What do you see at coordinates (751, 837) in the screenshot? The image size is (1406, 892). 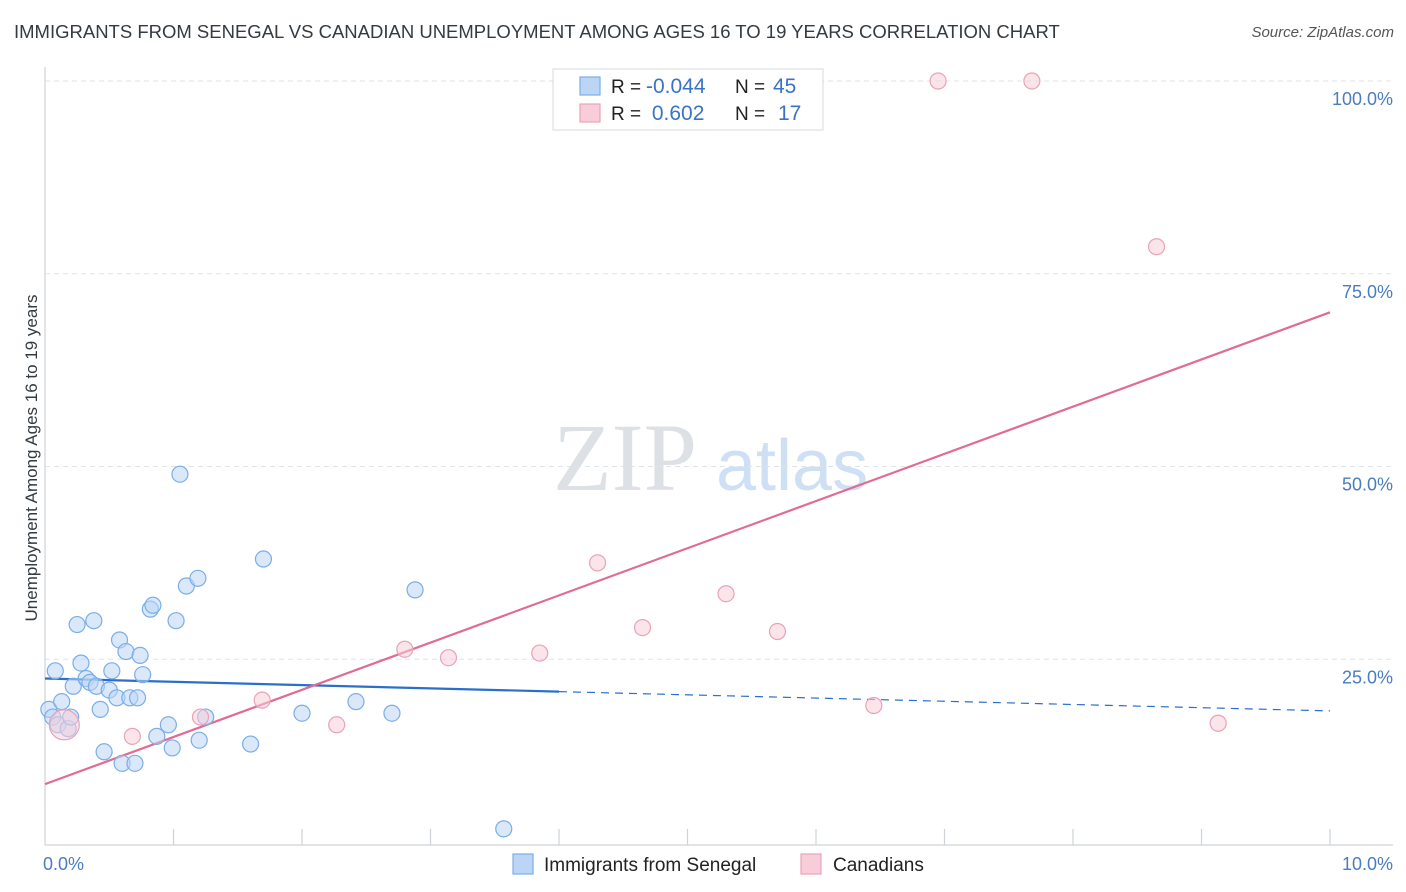 I see `x-tick-marks` at bounding box center [751, 837].